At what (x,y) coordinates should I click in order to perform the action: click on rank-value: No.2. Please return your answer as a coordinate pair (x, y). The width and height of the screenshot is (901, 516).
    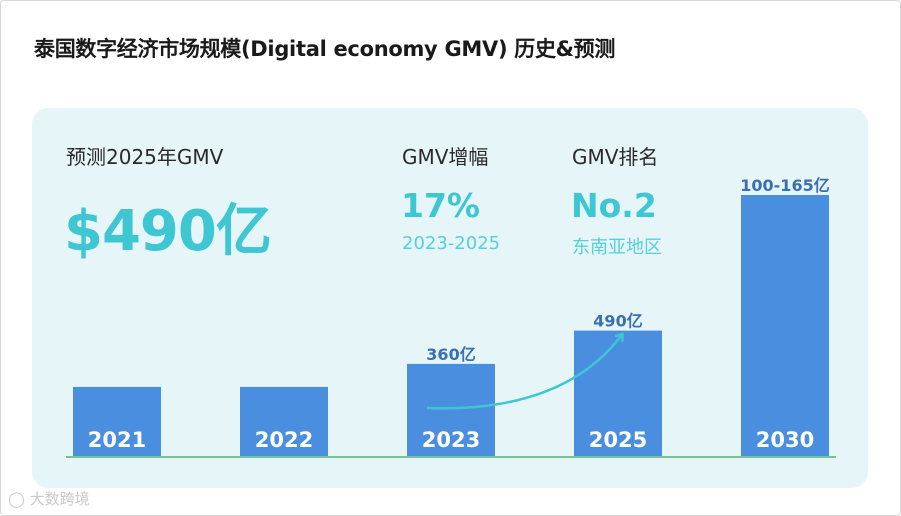
    Looking at the image, I should click on (614, 205).